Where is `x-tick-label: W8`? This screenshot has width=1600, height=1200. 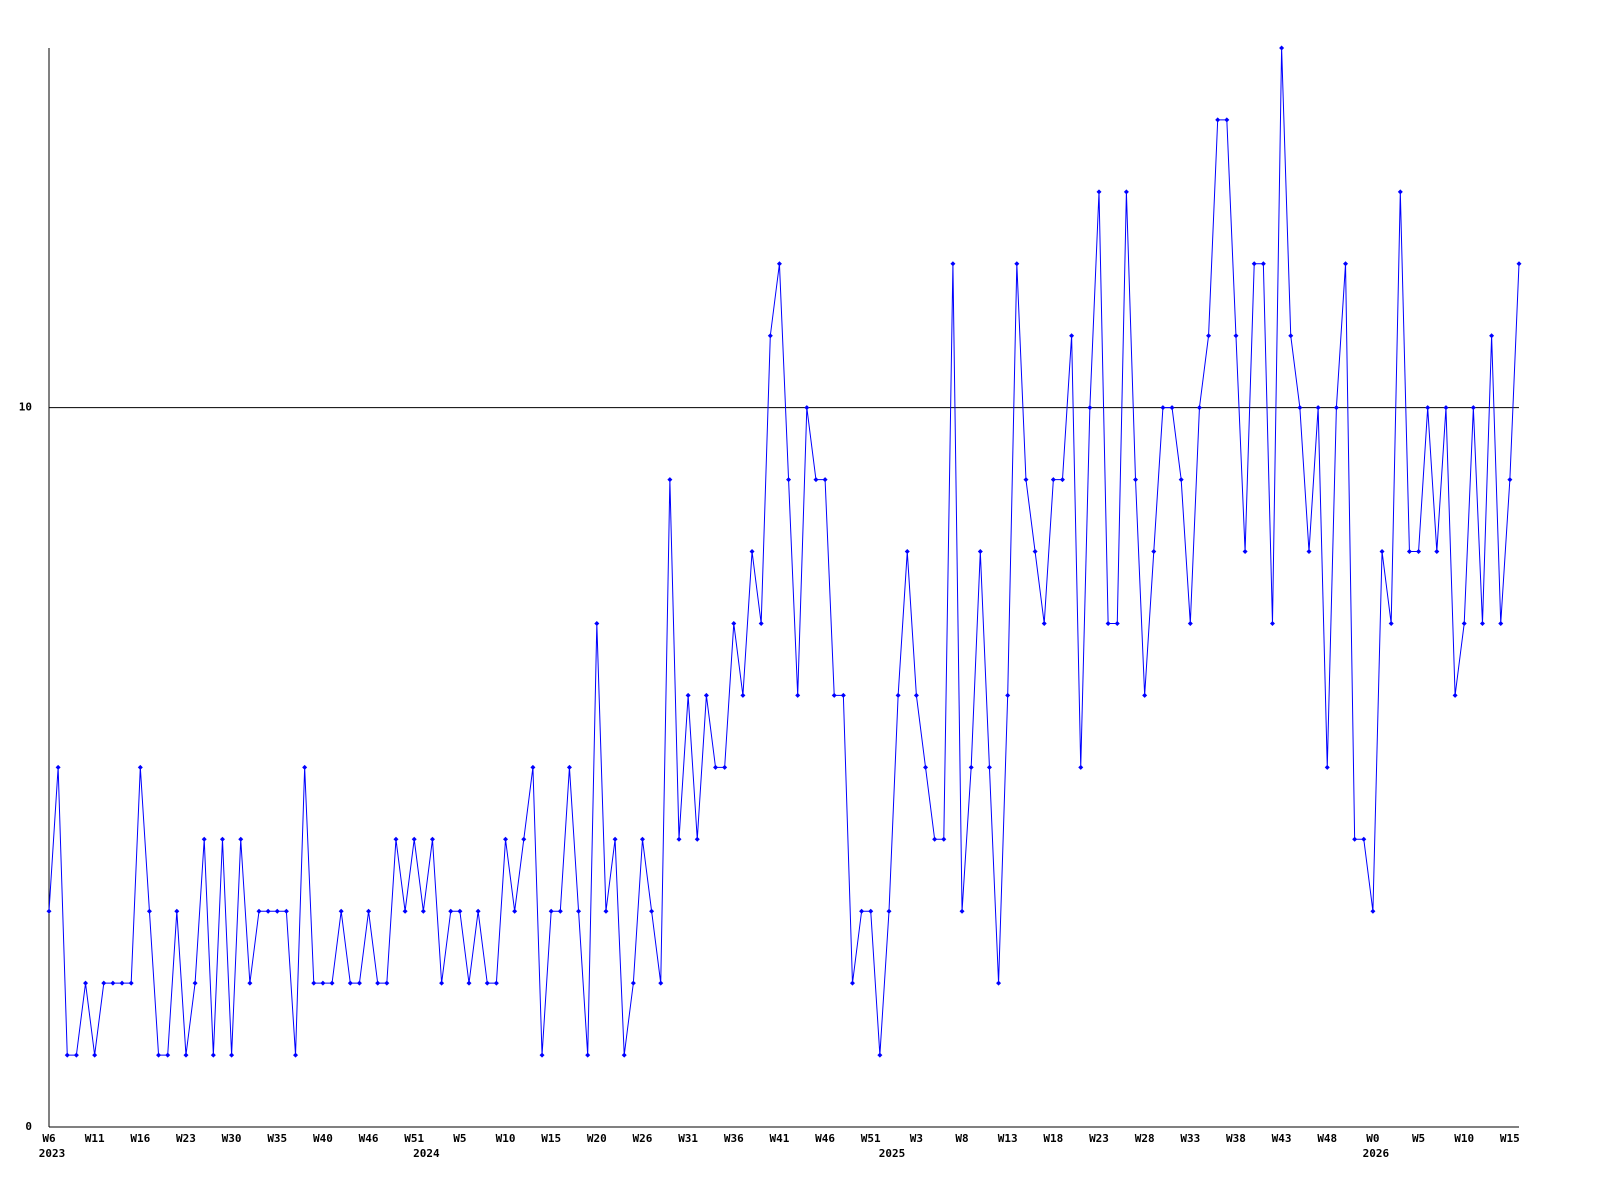
x-tick-label: W8 is located at coordinates (961, 1138).